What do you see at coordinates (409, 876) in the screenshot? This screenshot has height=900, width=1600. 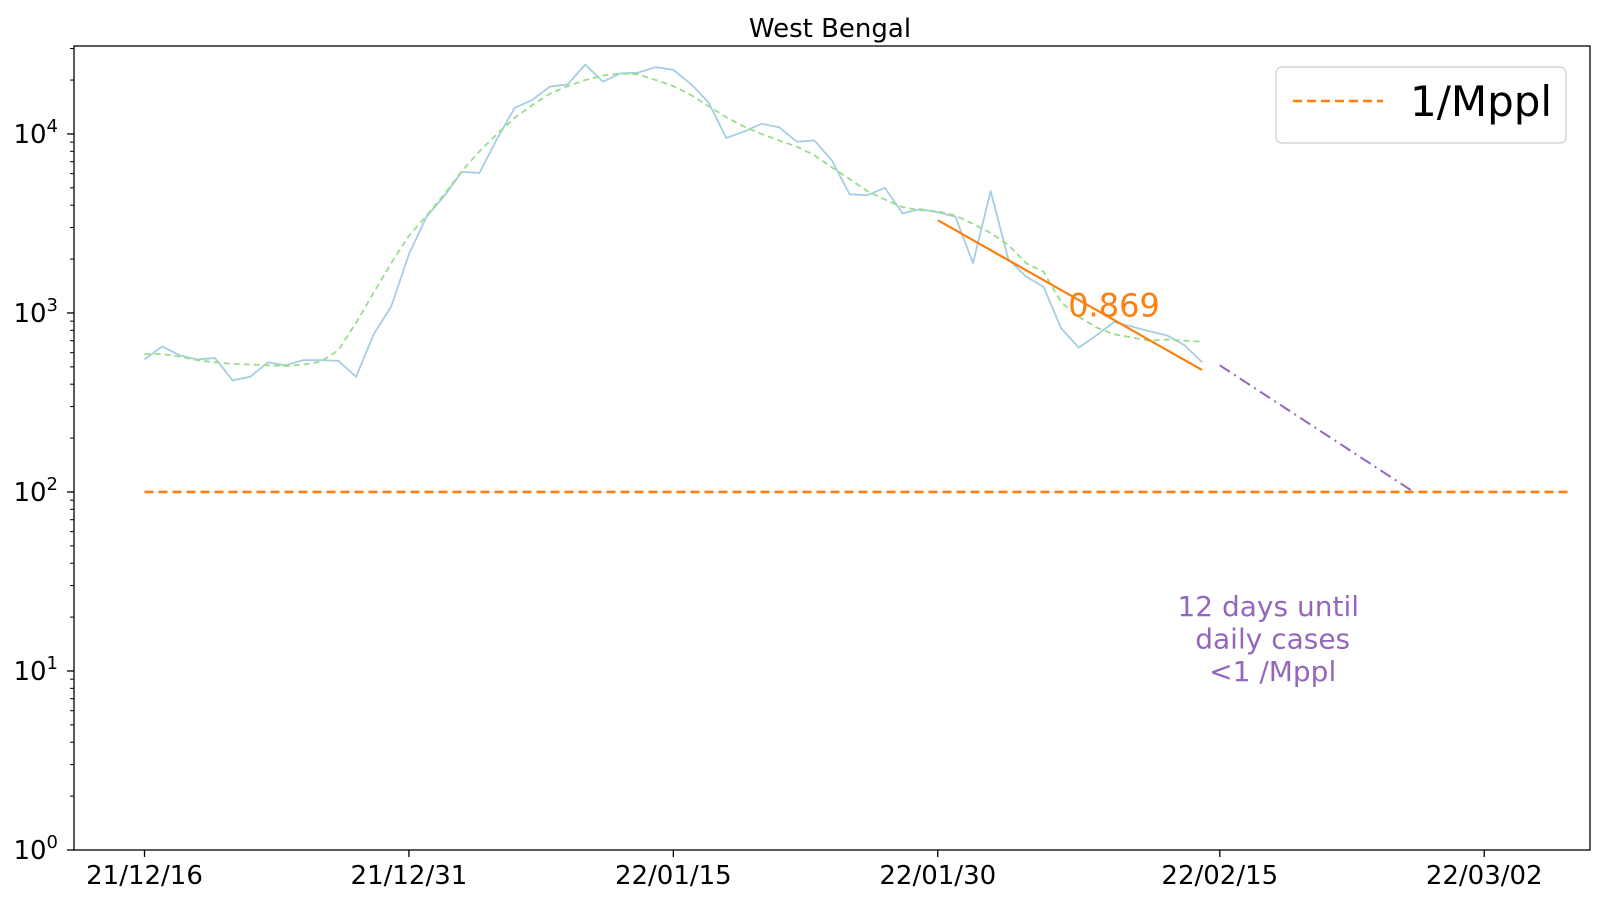 I see `x-tick-label: 21/12/31` at bounding box center [409, 876].